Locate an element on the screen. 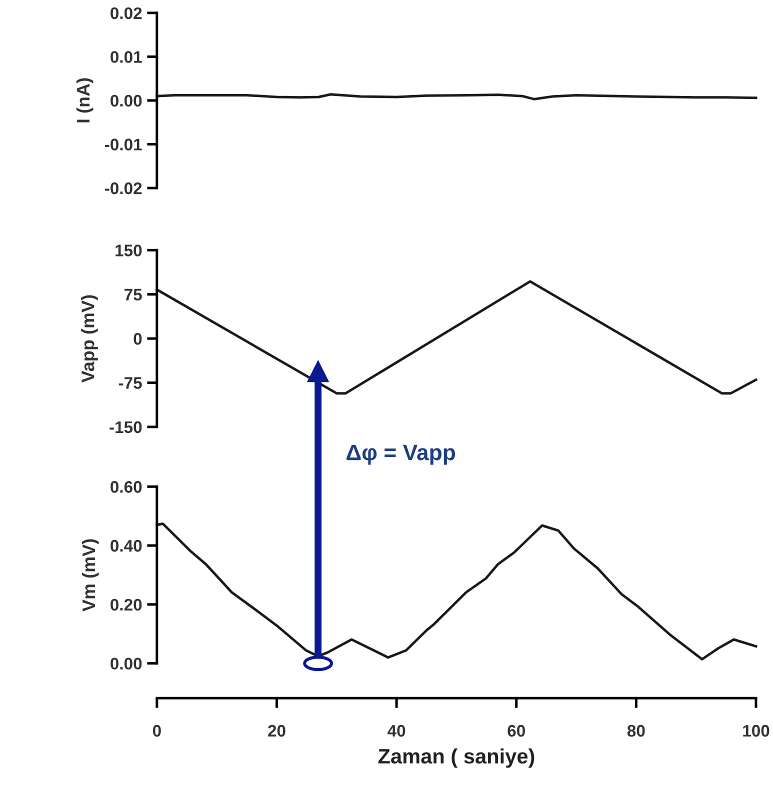 This screenshot has width=773, height=807. x-tick-label: 60 is located at coordinates (516, 730).